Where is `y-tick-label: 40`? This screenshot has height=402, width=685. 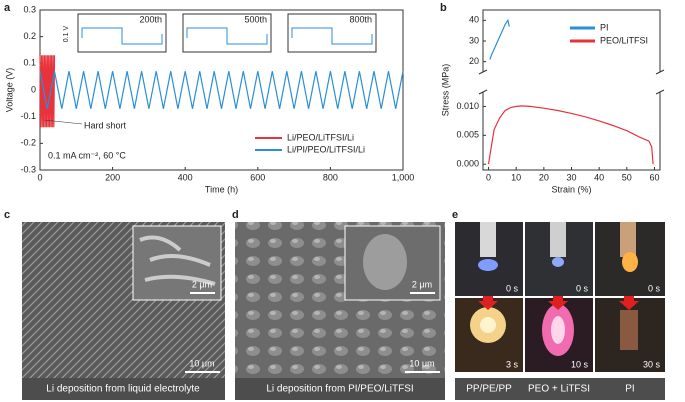
y-tick-label: 40 is located at coordinates (474, 20).